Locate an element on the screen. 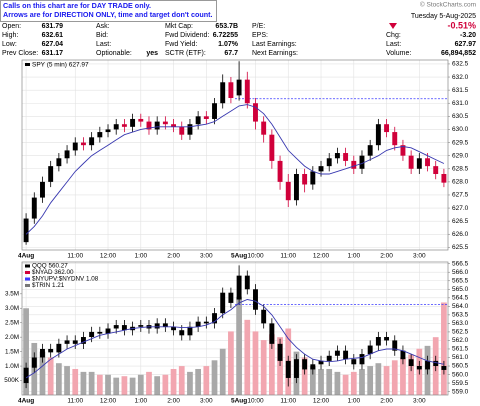 The image size is (480, 406). y-tick-label: 632.0 is located at coordinates (460, 77).